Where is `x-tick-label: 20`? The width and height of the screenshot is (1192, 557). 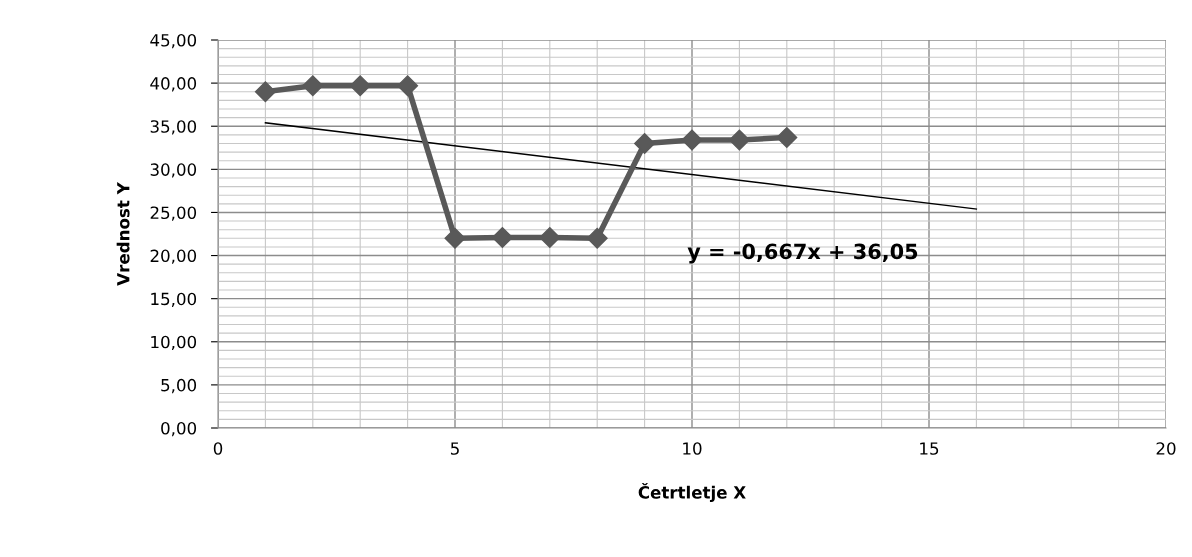
x-tick-label: 20 is located at coordinates (1166, 448).